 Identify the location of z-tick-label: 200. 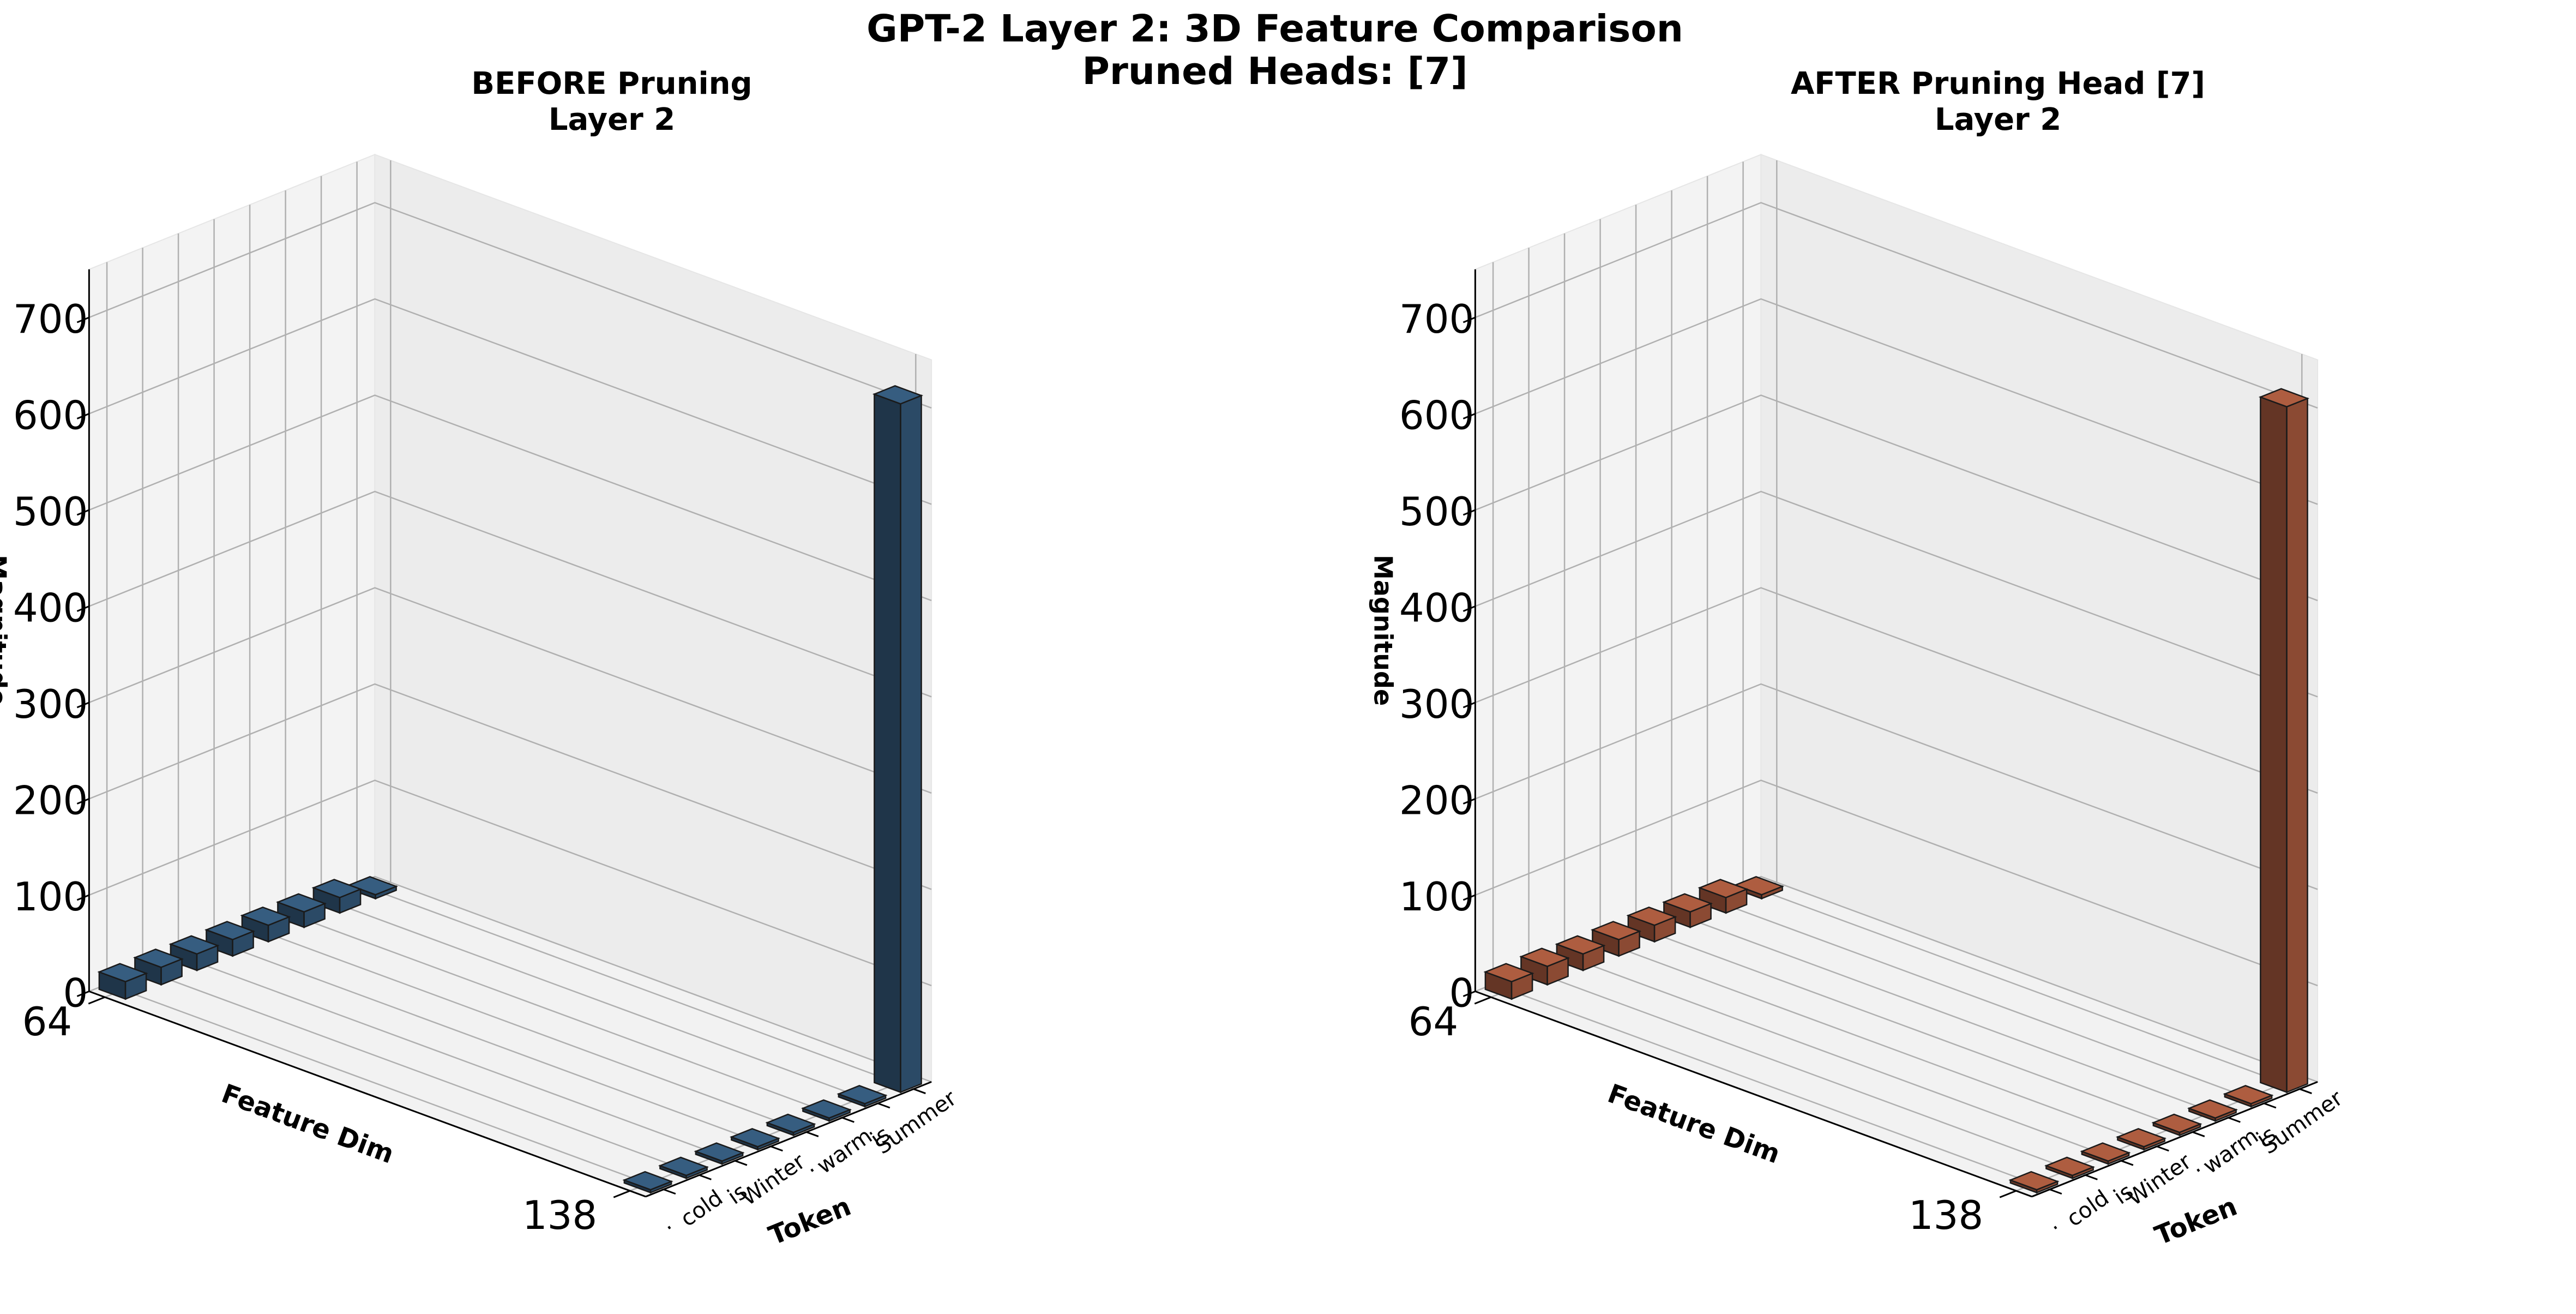
(1436, 801).